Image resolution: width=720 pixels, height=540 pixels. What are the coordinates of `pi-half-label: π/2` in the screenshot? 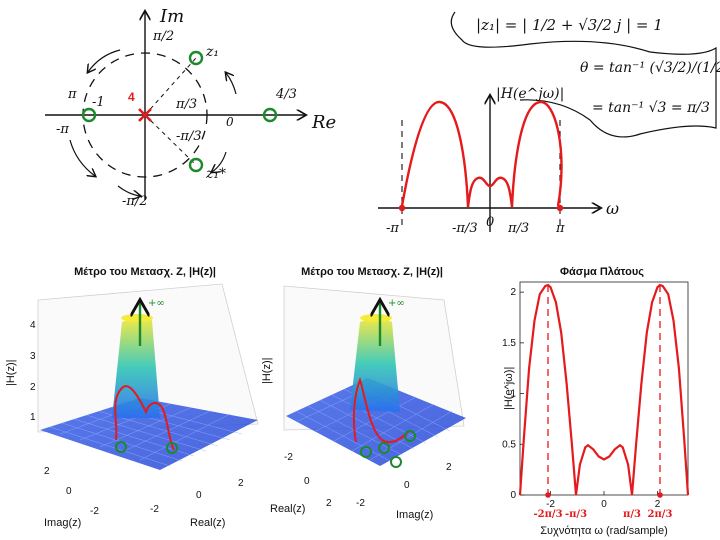 It's located at (163, 36).